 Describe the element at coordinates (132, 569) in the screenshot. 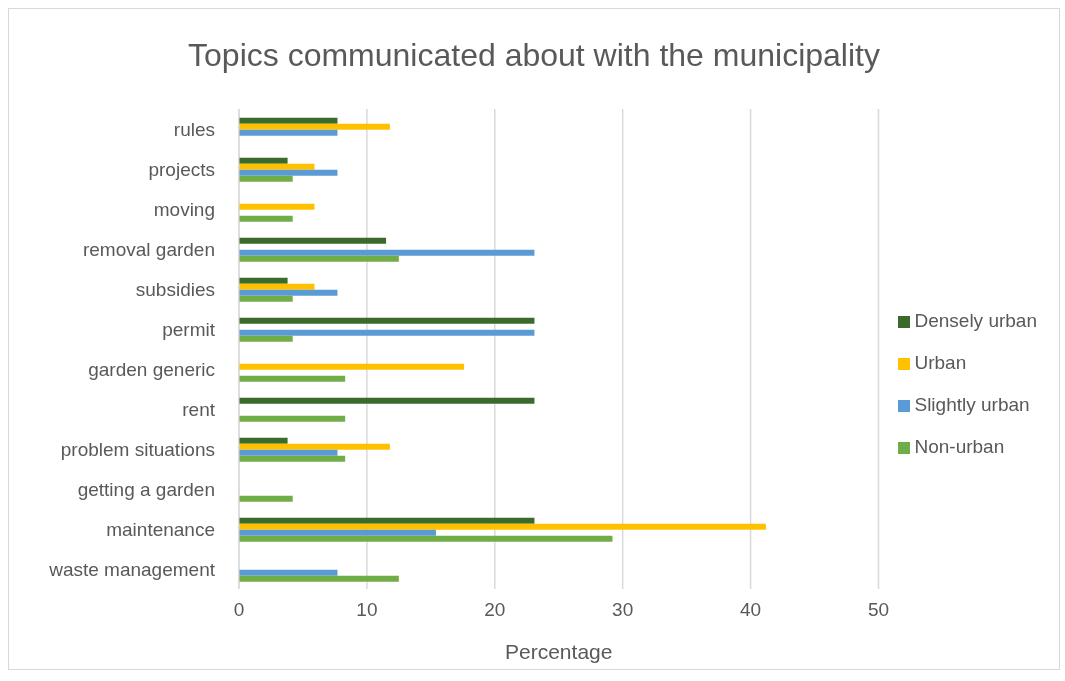

I see `y-tick-label: waste management` at that location.